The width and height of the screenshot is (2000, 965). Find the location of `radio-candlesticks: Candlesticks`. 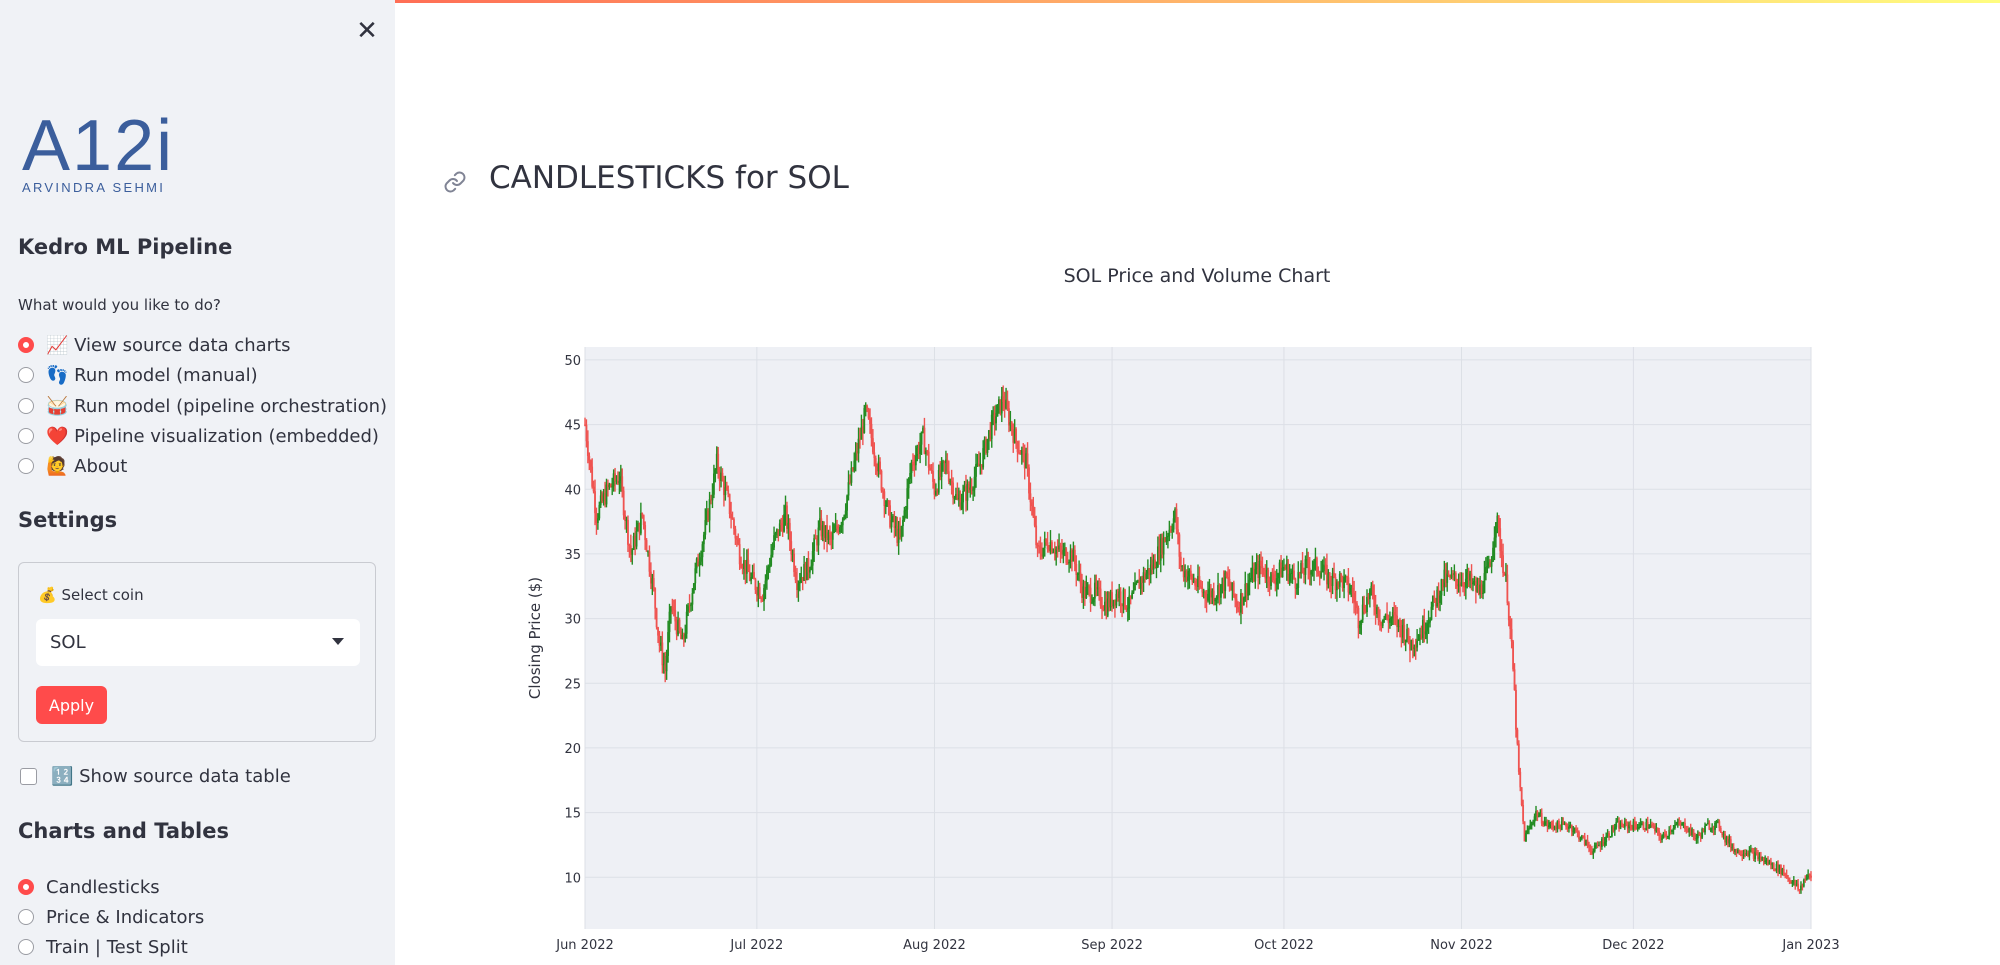

radio-candlesticks: Candlesticks is located at coordinates (89, 887).